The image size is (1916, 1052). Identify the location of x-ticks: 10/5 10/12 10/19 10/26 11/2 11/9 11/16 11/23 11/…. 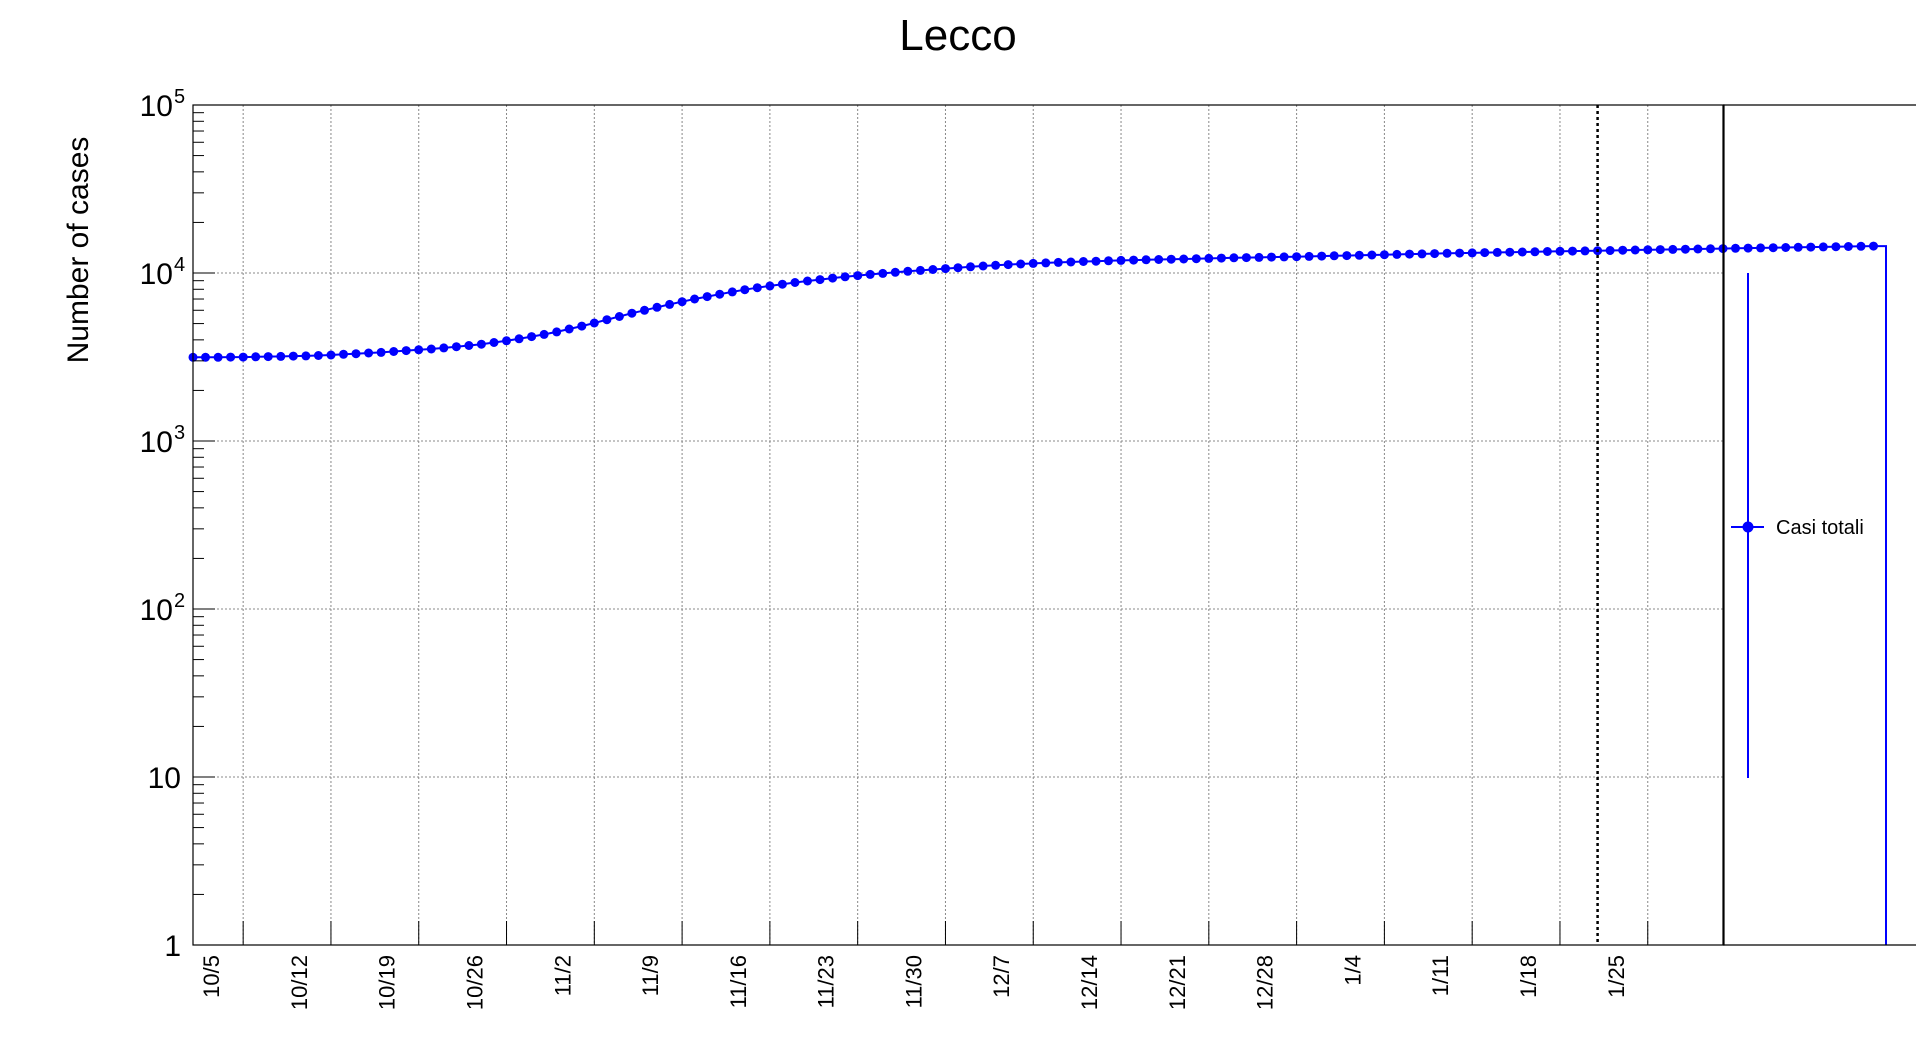
(924, 965).